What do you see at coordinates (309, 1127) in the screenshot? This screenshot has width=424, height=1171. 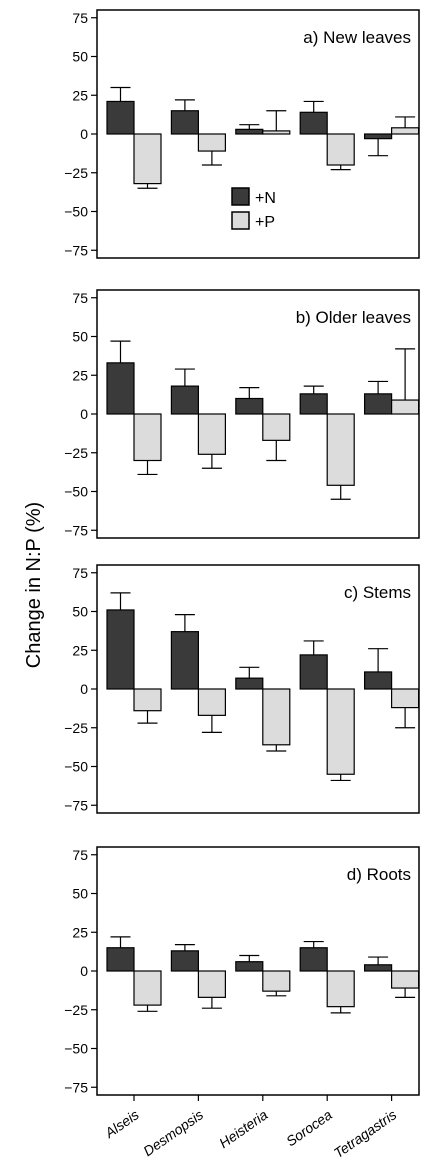 I see `x-category-label: Sorocea` at bounding box center [309, 1127].